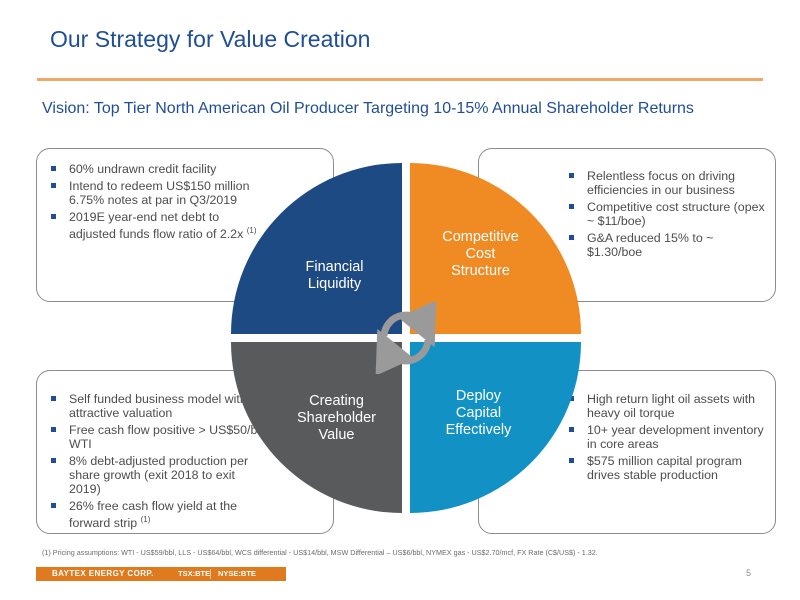 The height and width of the screenshot is (600, 800). Describe the element at coordinates (480, 271) in the screenshot. I see `quadrant-label-line: Structure` at that location.